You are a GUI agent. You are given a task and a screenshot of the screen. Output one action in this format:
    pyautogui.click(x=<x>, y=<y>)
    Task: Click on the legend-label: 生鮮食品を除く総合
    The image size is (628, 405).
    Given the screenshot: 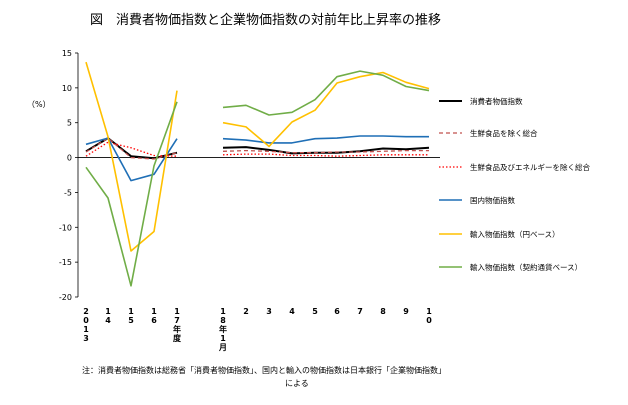 What is the action you would take?
    pyautogui.click(x=504, y=133)
    